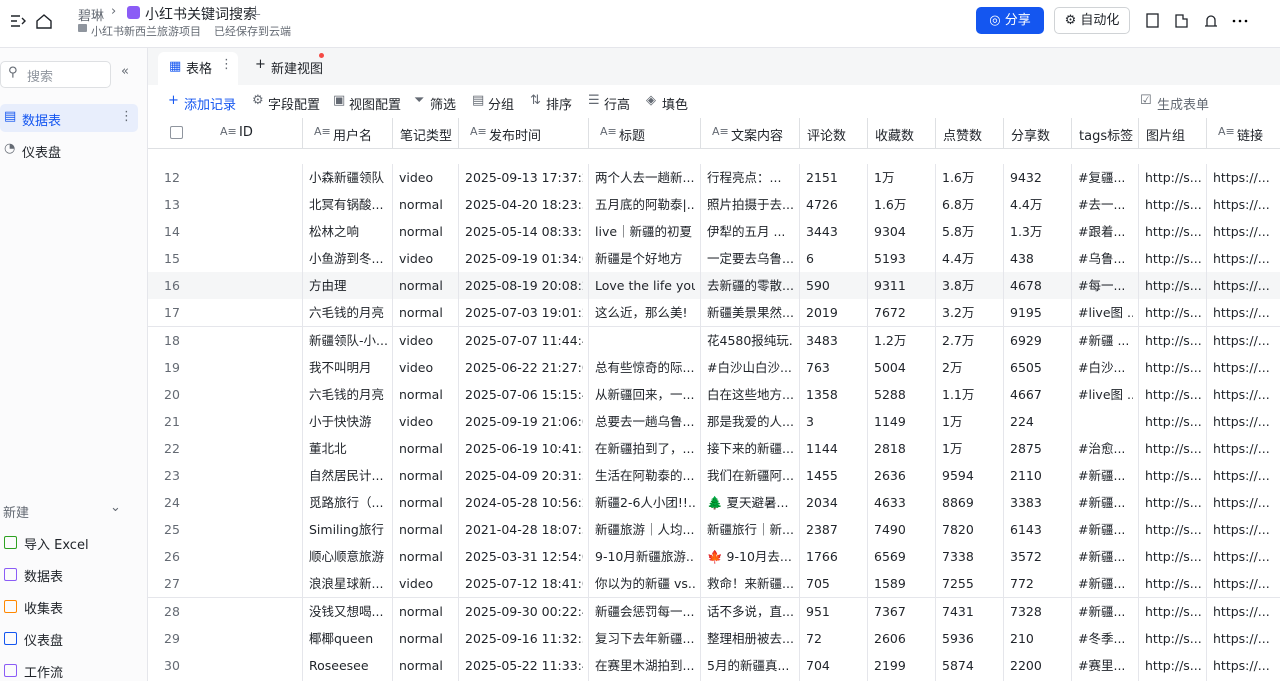 This screenshot has width=1280, height=681. What do you see at coordinates (246, 132) in the screenshot?
I see `column-header: ID` at bounding box center [246, 132].